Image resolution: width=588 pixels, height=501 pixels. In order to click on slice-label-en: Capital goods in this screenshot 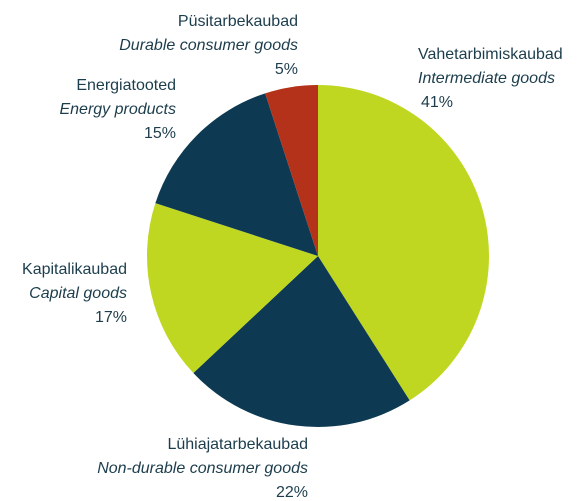, I will do `click(78, 293)`.